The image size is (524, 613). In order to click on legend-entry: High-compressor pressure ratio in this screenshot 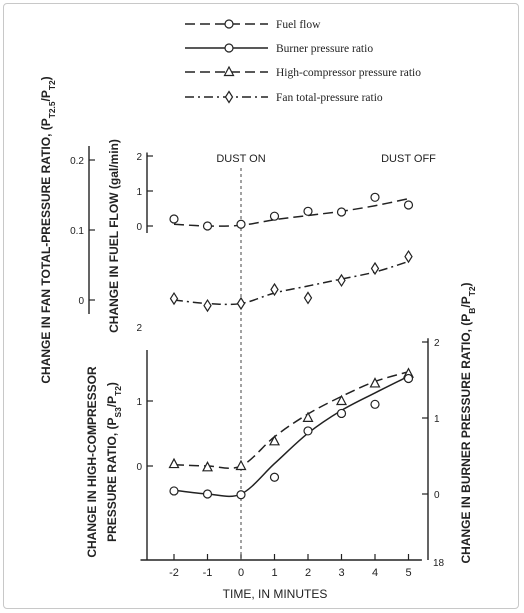, I will do `click(303, 72)`.